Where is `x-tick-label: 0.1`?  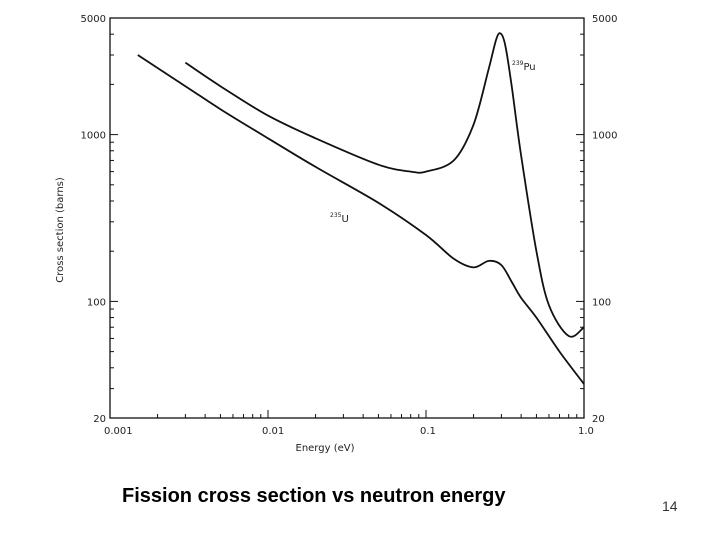
x-tick-label: 0.1 is located at coordinates (428, 431).